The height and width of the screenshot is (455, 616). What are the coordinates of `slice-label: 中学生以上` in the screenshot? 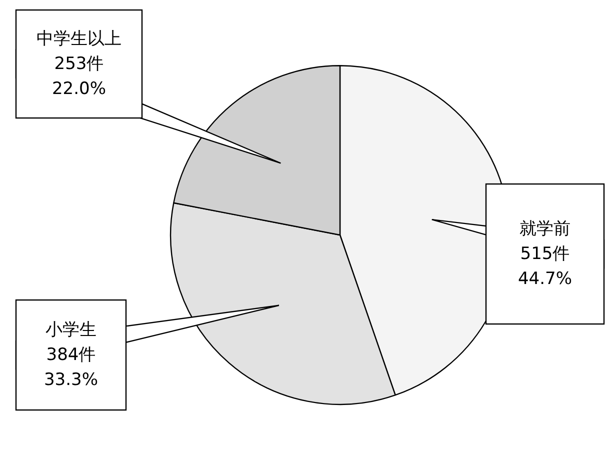 It's located at (79, 39).